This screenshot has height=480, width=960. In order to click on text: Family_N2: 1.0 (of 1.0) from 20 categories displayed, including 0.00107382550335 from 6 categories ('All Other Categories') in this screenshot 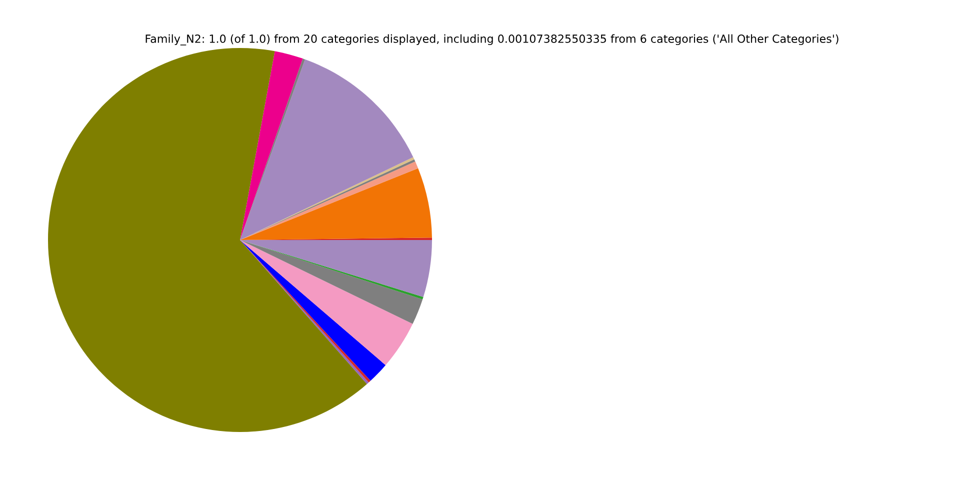, I will do `click(492, 40)`.